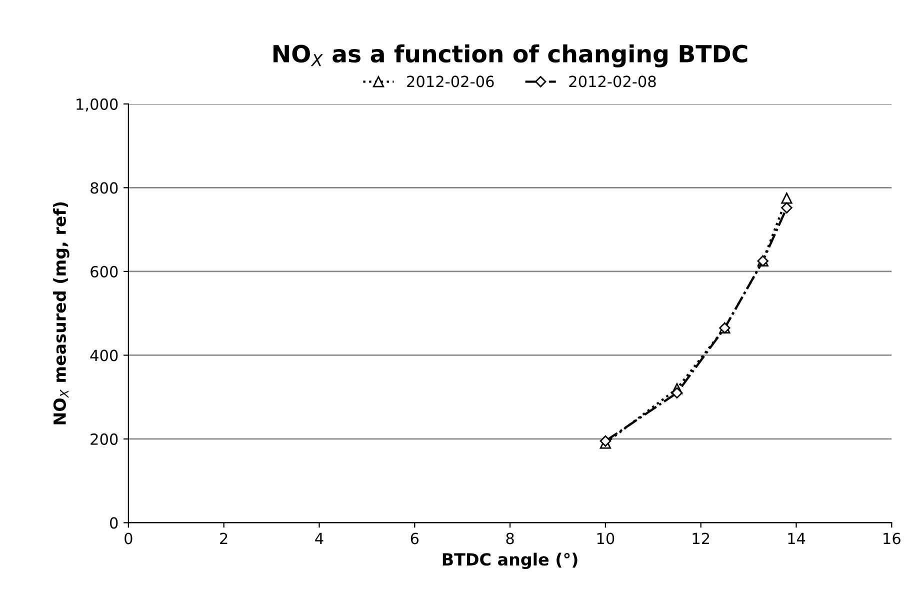  I want to click on x-tick-label: 16, so click(892, 538).